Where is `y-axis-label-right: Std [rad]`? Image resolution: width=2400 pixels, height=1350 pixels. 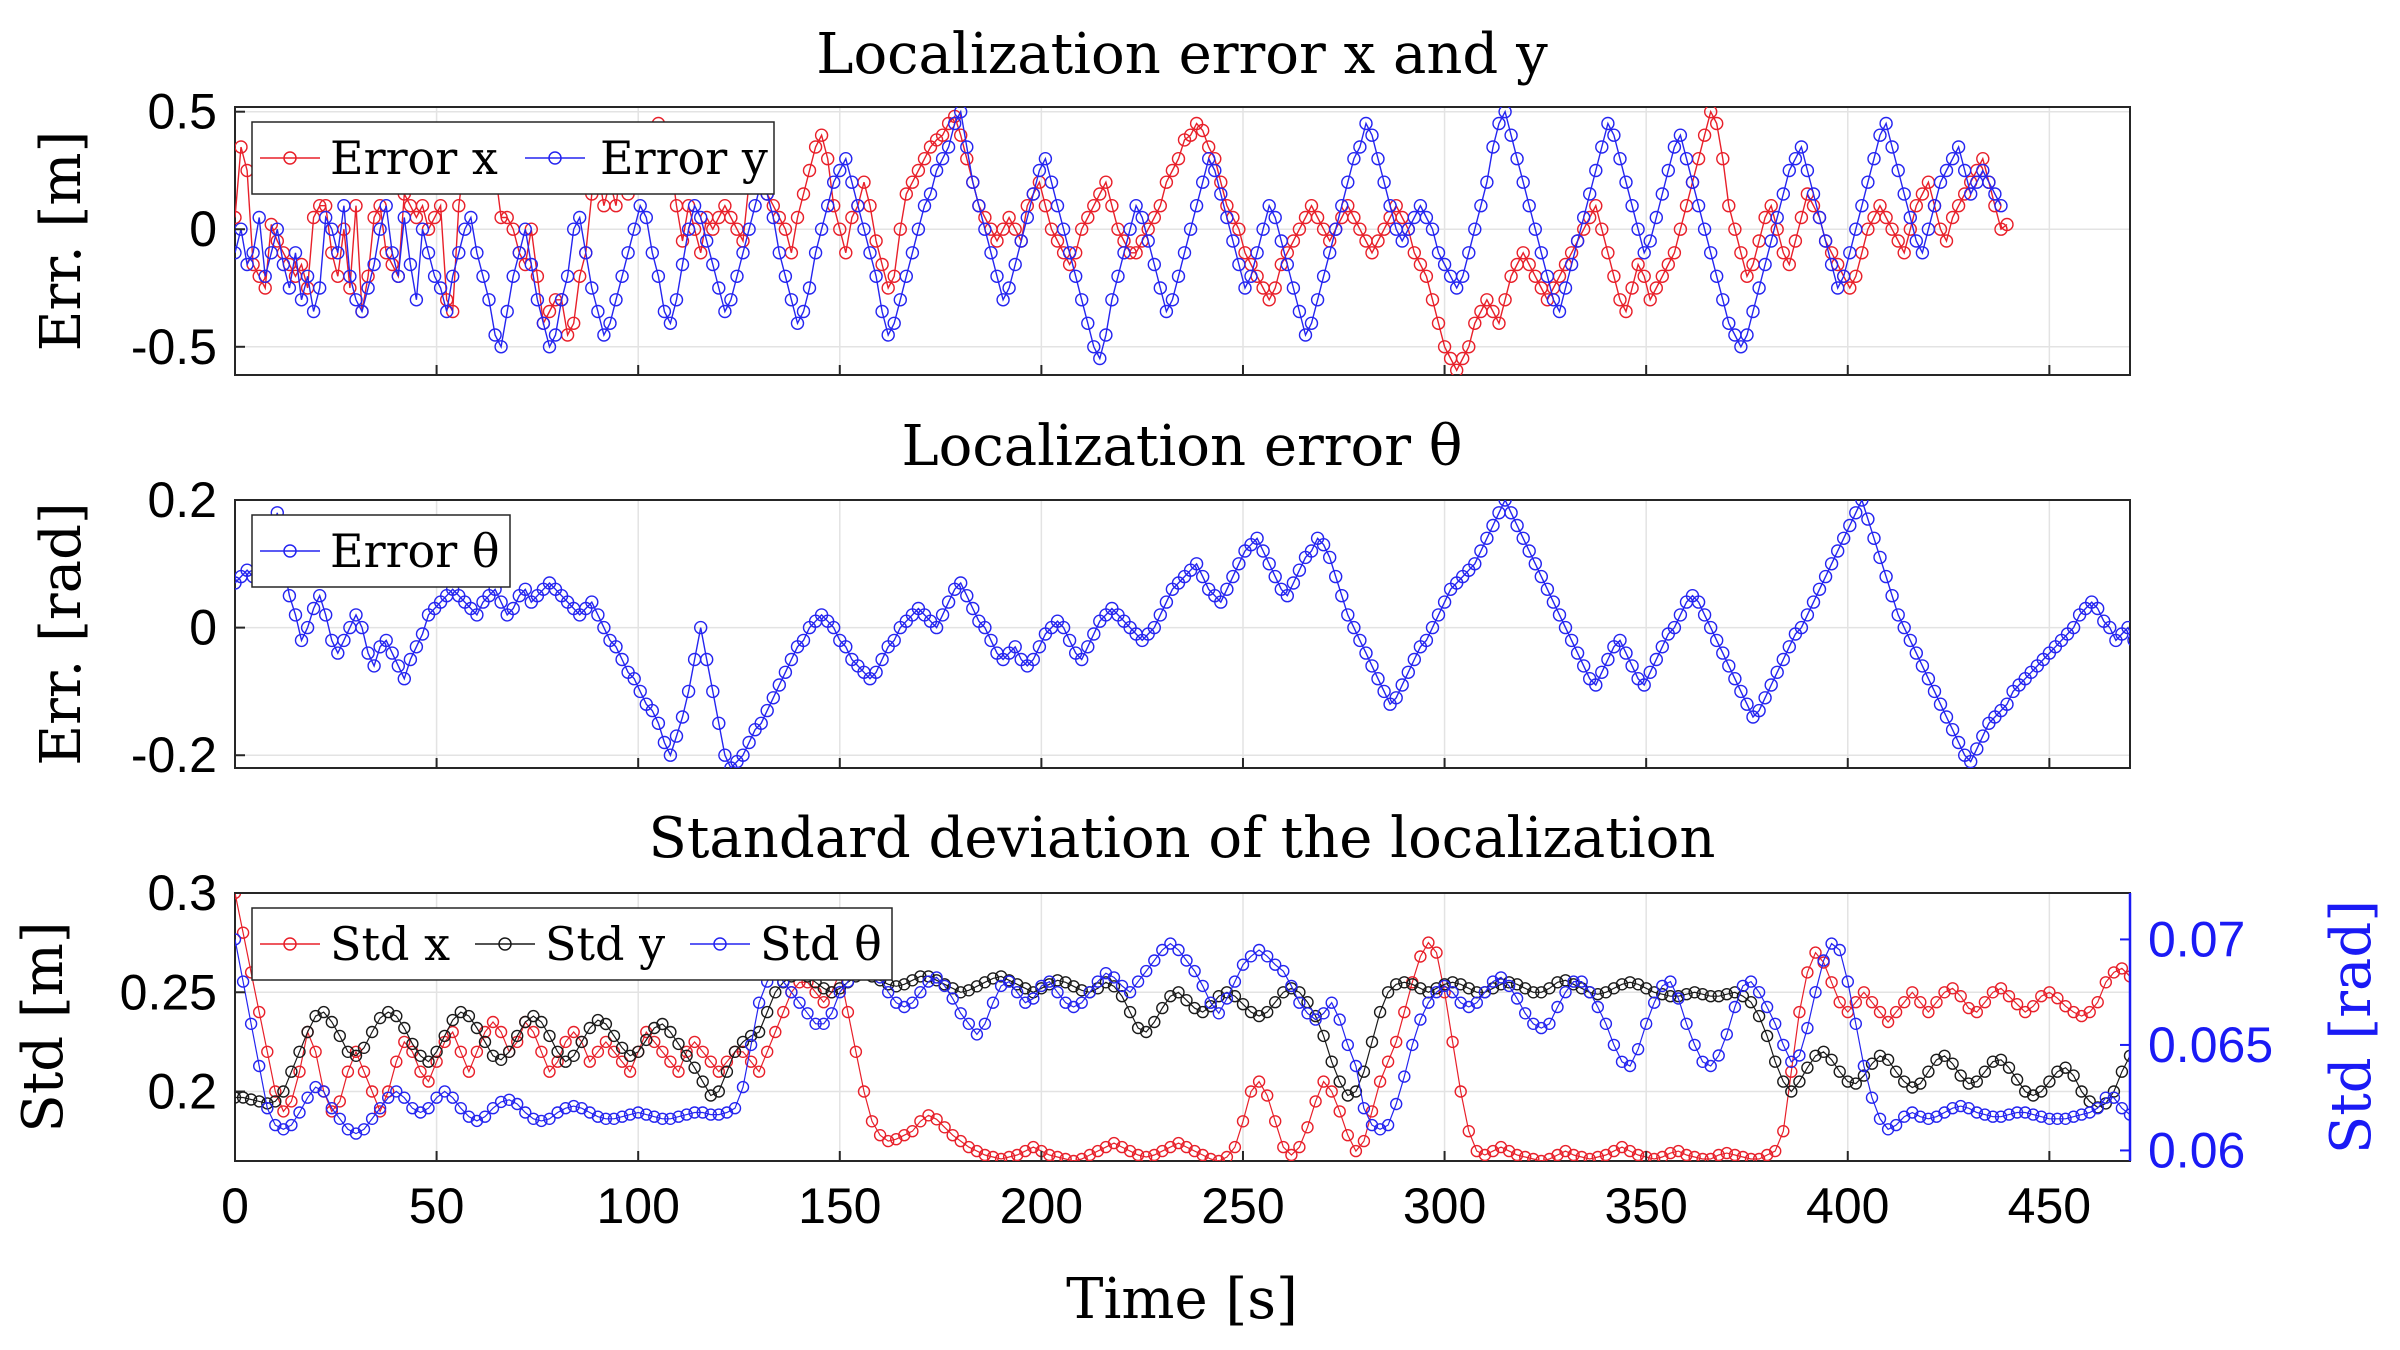
y-axis-label-right: Std [rad] is located at coordinates (2351, 1027).